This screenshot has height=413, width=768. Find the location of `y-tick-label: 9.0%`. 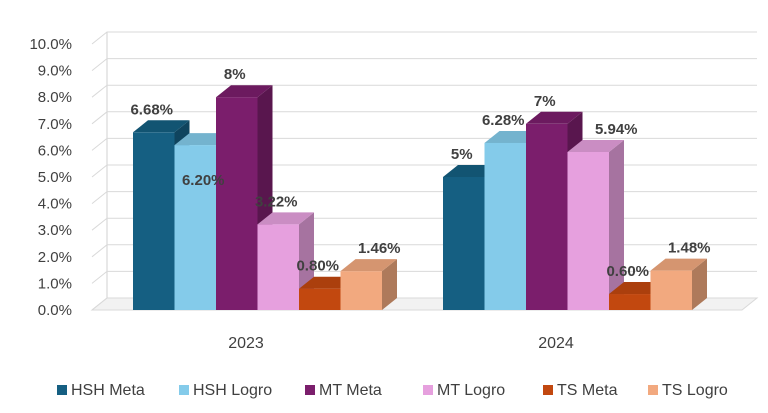

y-tick-label: 9.0% is located at coordinates (55, 71).